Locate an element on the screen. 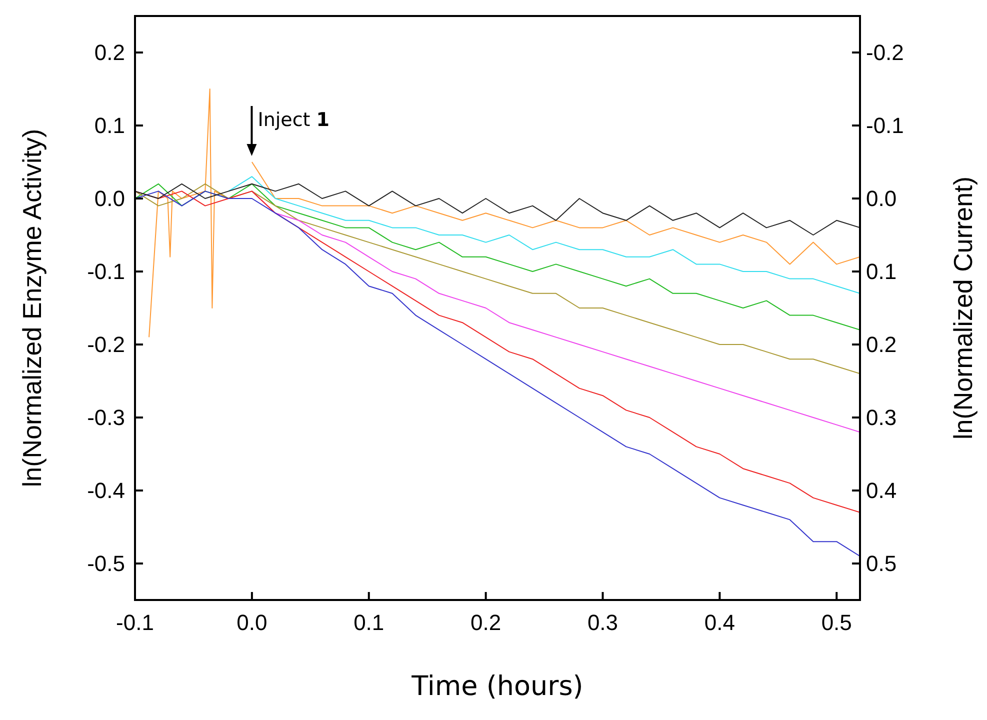 This screenshot has height=720, width=987. y2-tick-label: -0.1 is located at coordinates (885, 125).